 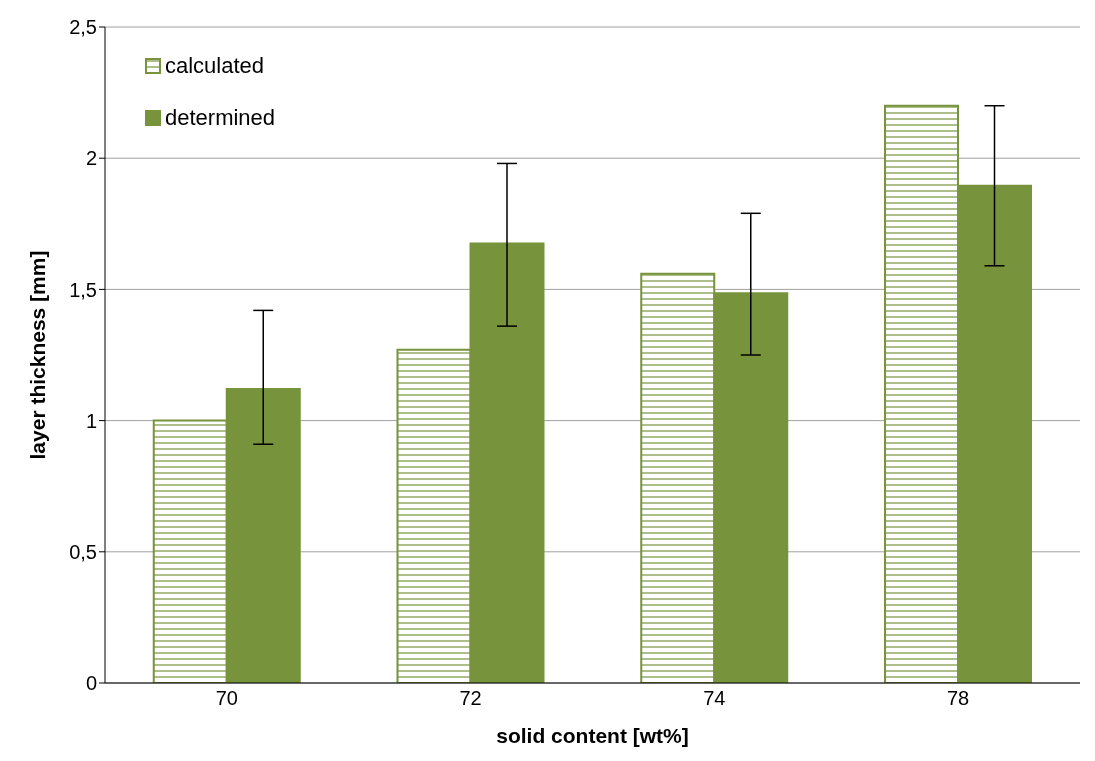 I want to click on x-tick-label: 78, so click(x=958, y=698).